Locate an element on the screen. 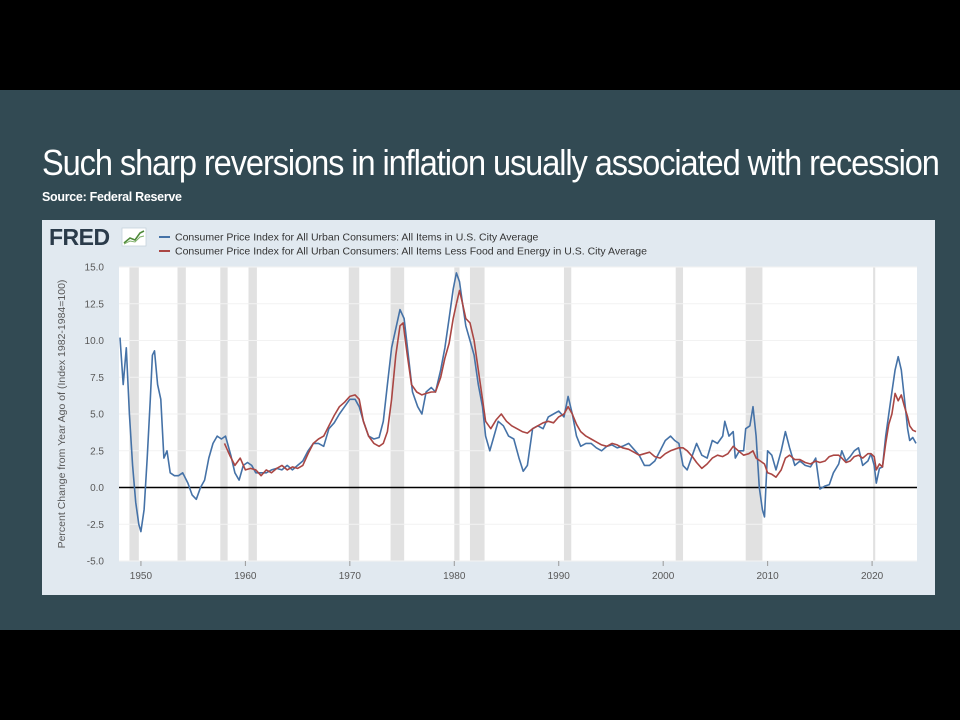 The image size is (960, 720). y-tick-label: 0.0 is located at coordinates (97, 488).